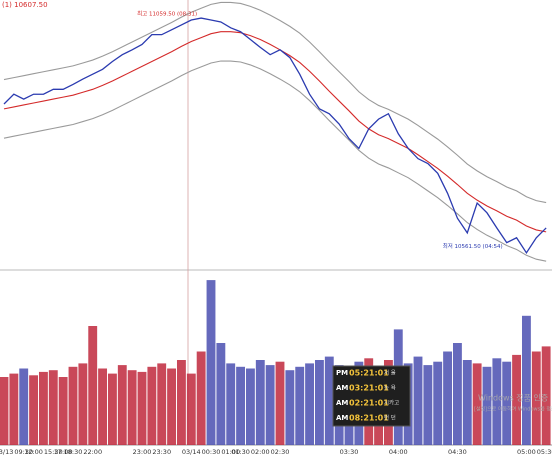 Image resolution: width=552 pixels, height=457 pixels. What do you see at coordinates (457, 452) in the screenshot?
I see `x-tick-label: 04:30` at bounding box center [457, 452].